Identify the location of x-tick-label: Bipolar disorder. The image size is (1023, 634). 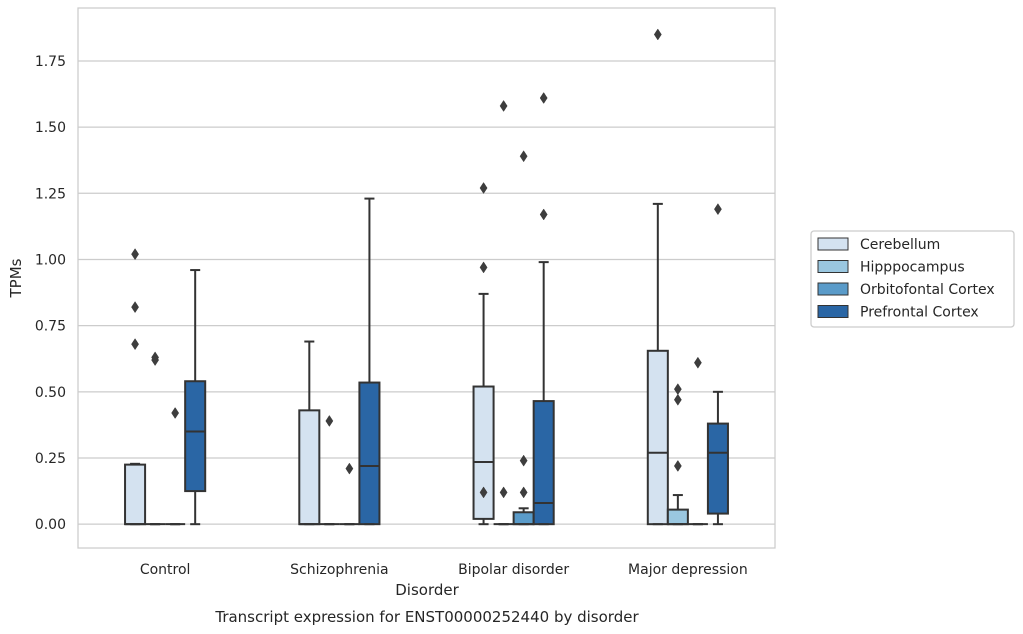
(513, 570).